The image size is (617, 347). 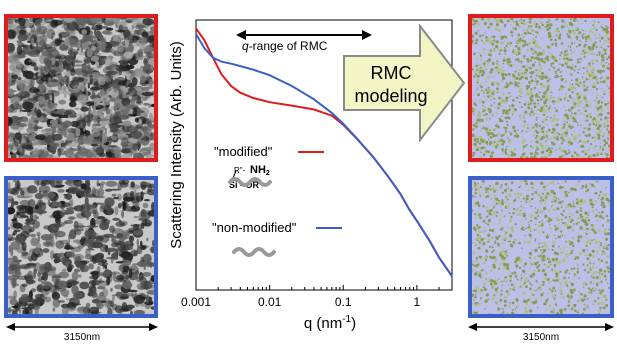 I want to click on x-tick-label: 1, so click(x=417, y=302).